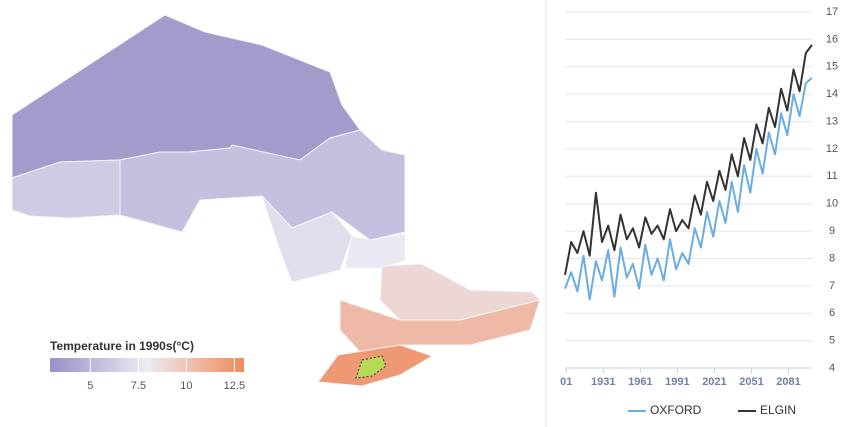 The image size is (850, 427). What do you see at coordinates (234, 386) in the screenshot?
I see `legend-tick-label: 12.5` at bounding box center [234, 386].